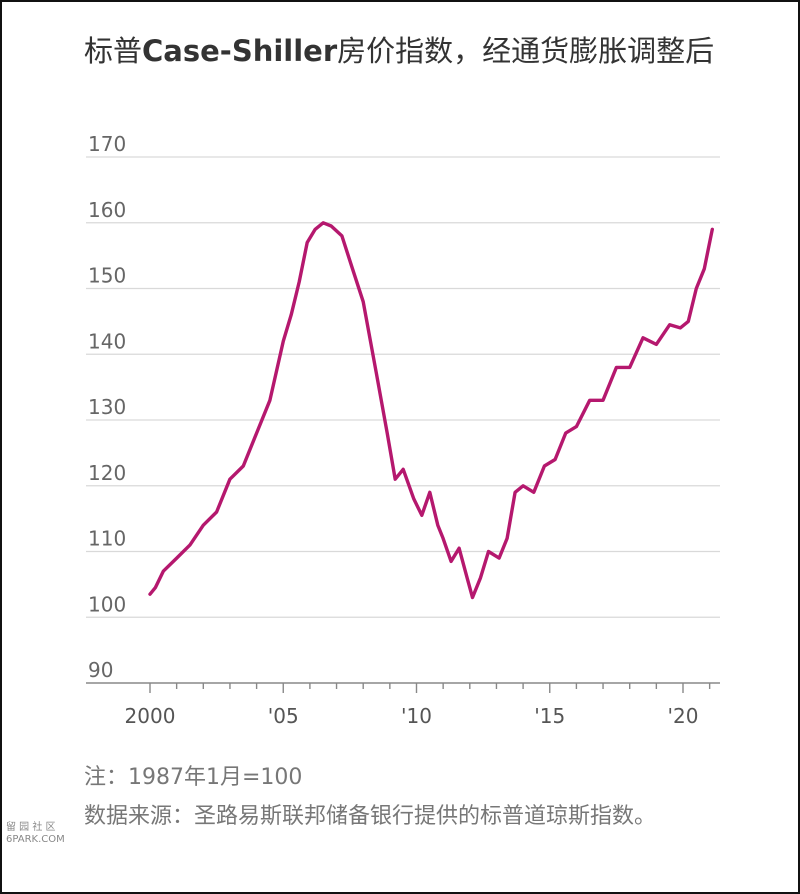 This screenshot has width=800, height=894. I want to click on y-tick-140: 140, so click(107, 341).